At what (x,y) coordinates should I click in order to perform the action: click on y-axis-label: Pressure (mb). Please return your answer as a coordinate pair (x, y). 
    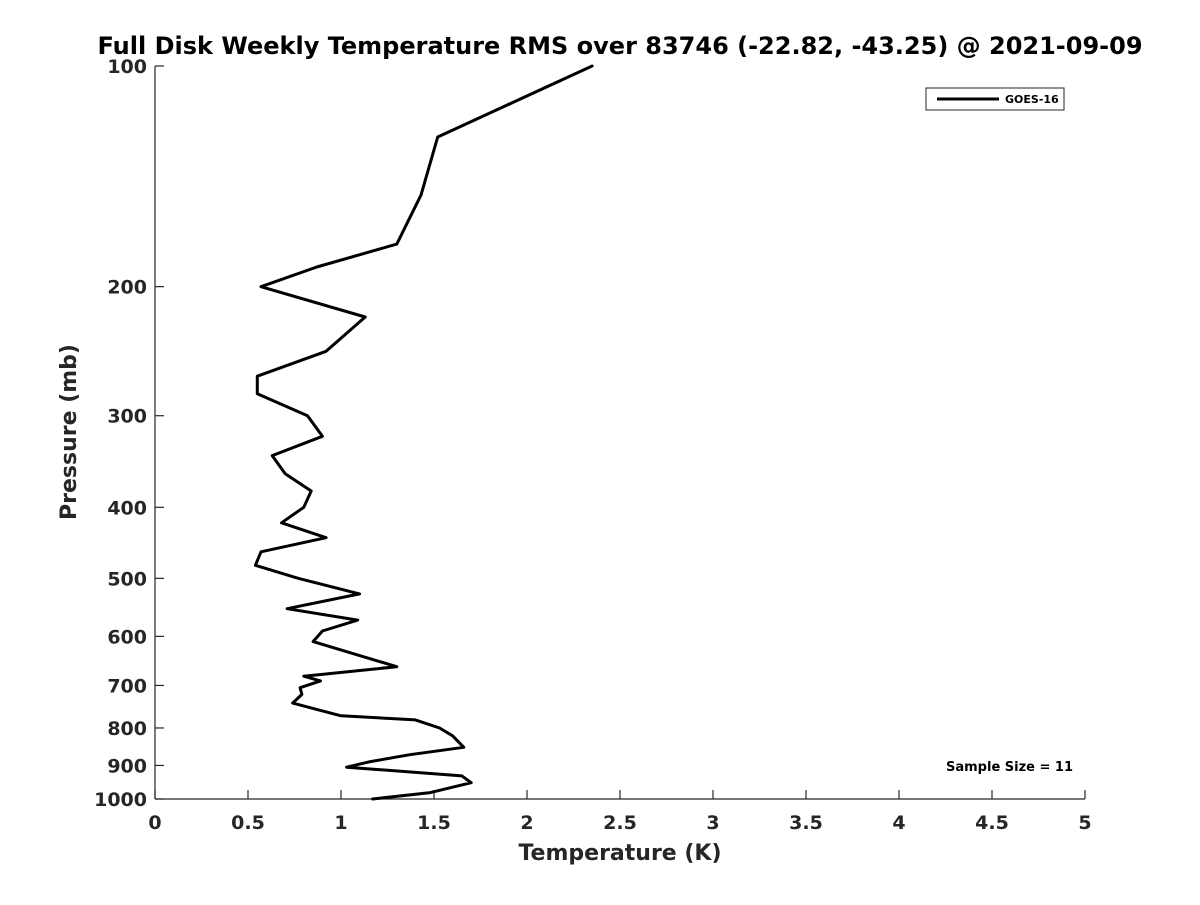
    Looking at the image, I should click on (69, 432).